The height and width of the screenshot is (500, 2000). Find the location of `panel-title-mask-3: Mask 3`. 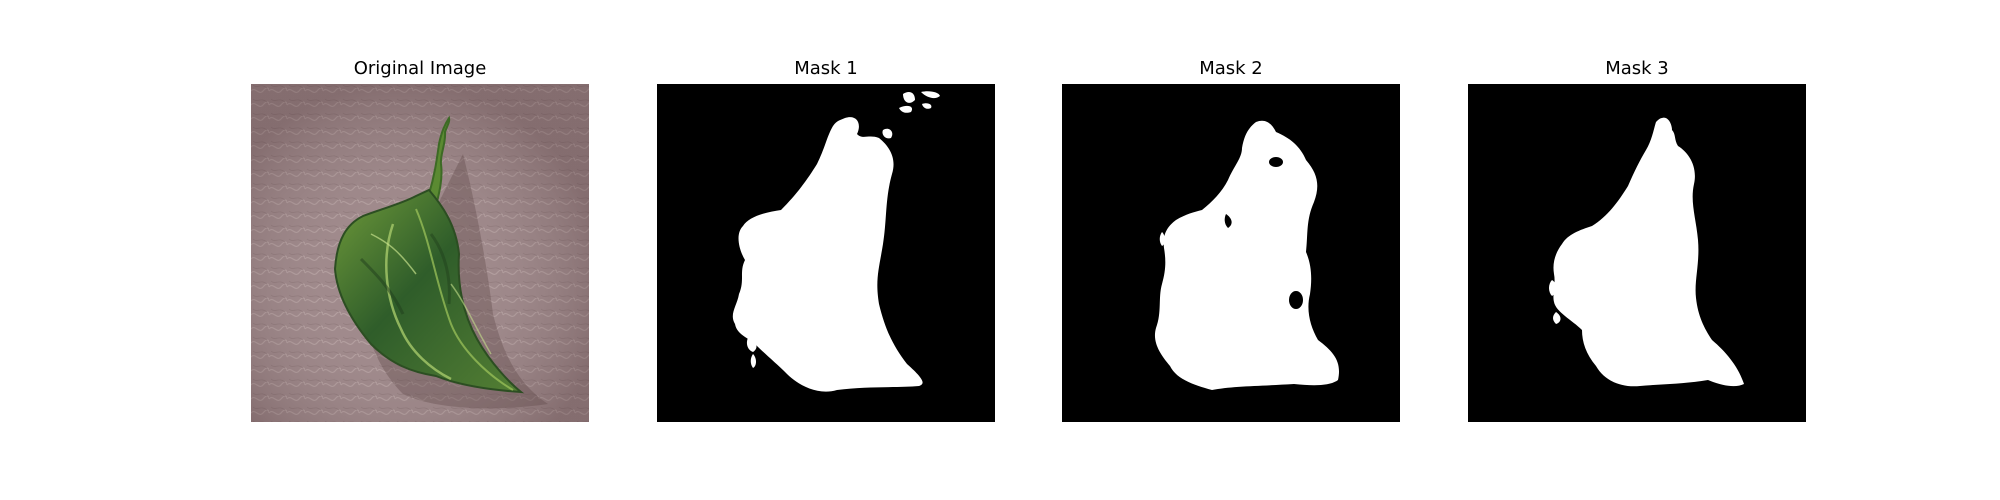

panel-title-mask-3: Mask 3 is located at coordinates (1637, 68).